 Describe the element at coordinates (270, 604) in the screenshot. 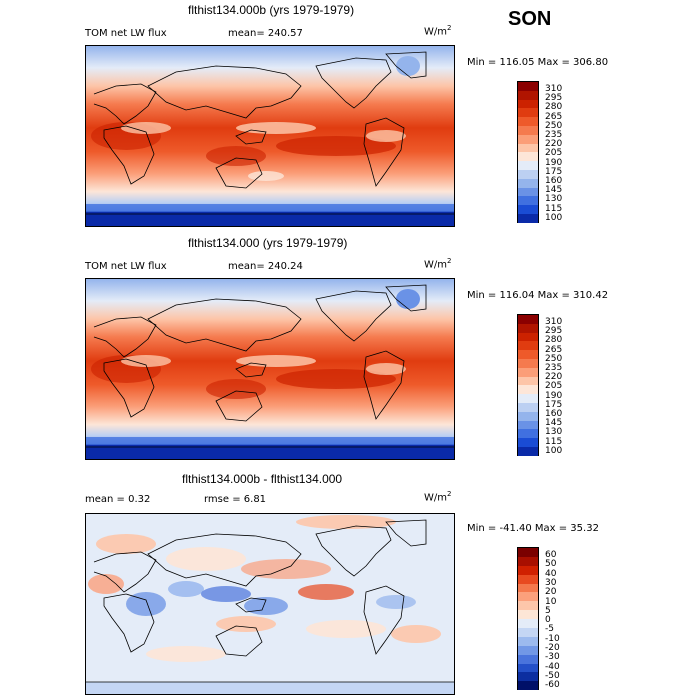

I see `panel3-map` at that location.